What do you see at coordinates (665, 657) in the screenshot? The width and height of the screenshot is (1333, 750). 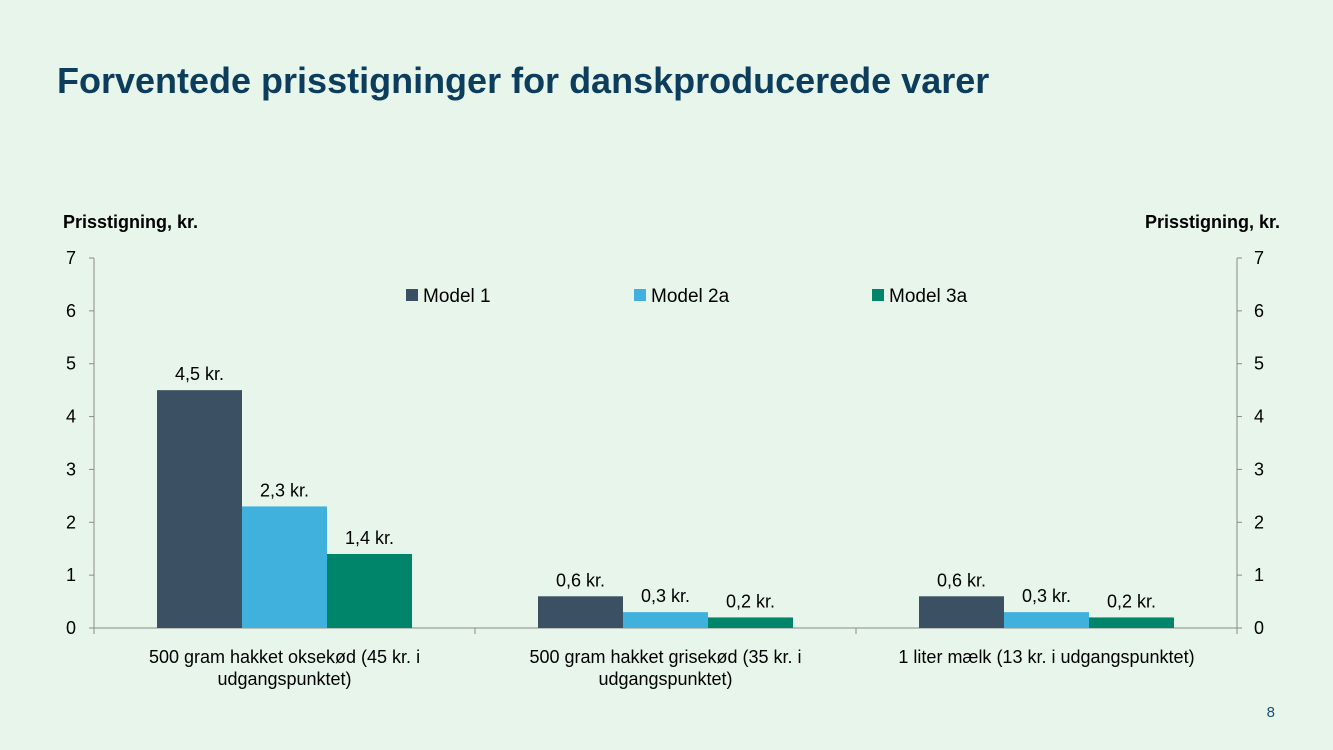 I see `category-label: 500 gram hakket grisekød (35 kr. i` at bounding box center [665, 657].